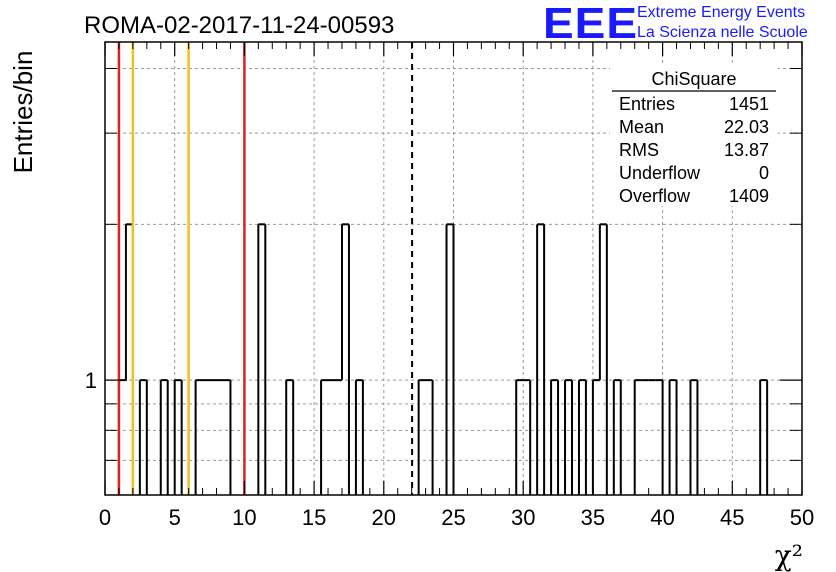 The width and height of the screenshot is (836, 572). Describe the element at coordinates (746, 127) in the screenshot. I see `stats-row-value: 22.03` at that location.